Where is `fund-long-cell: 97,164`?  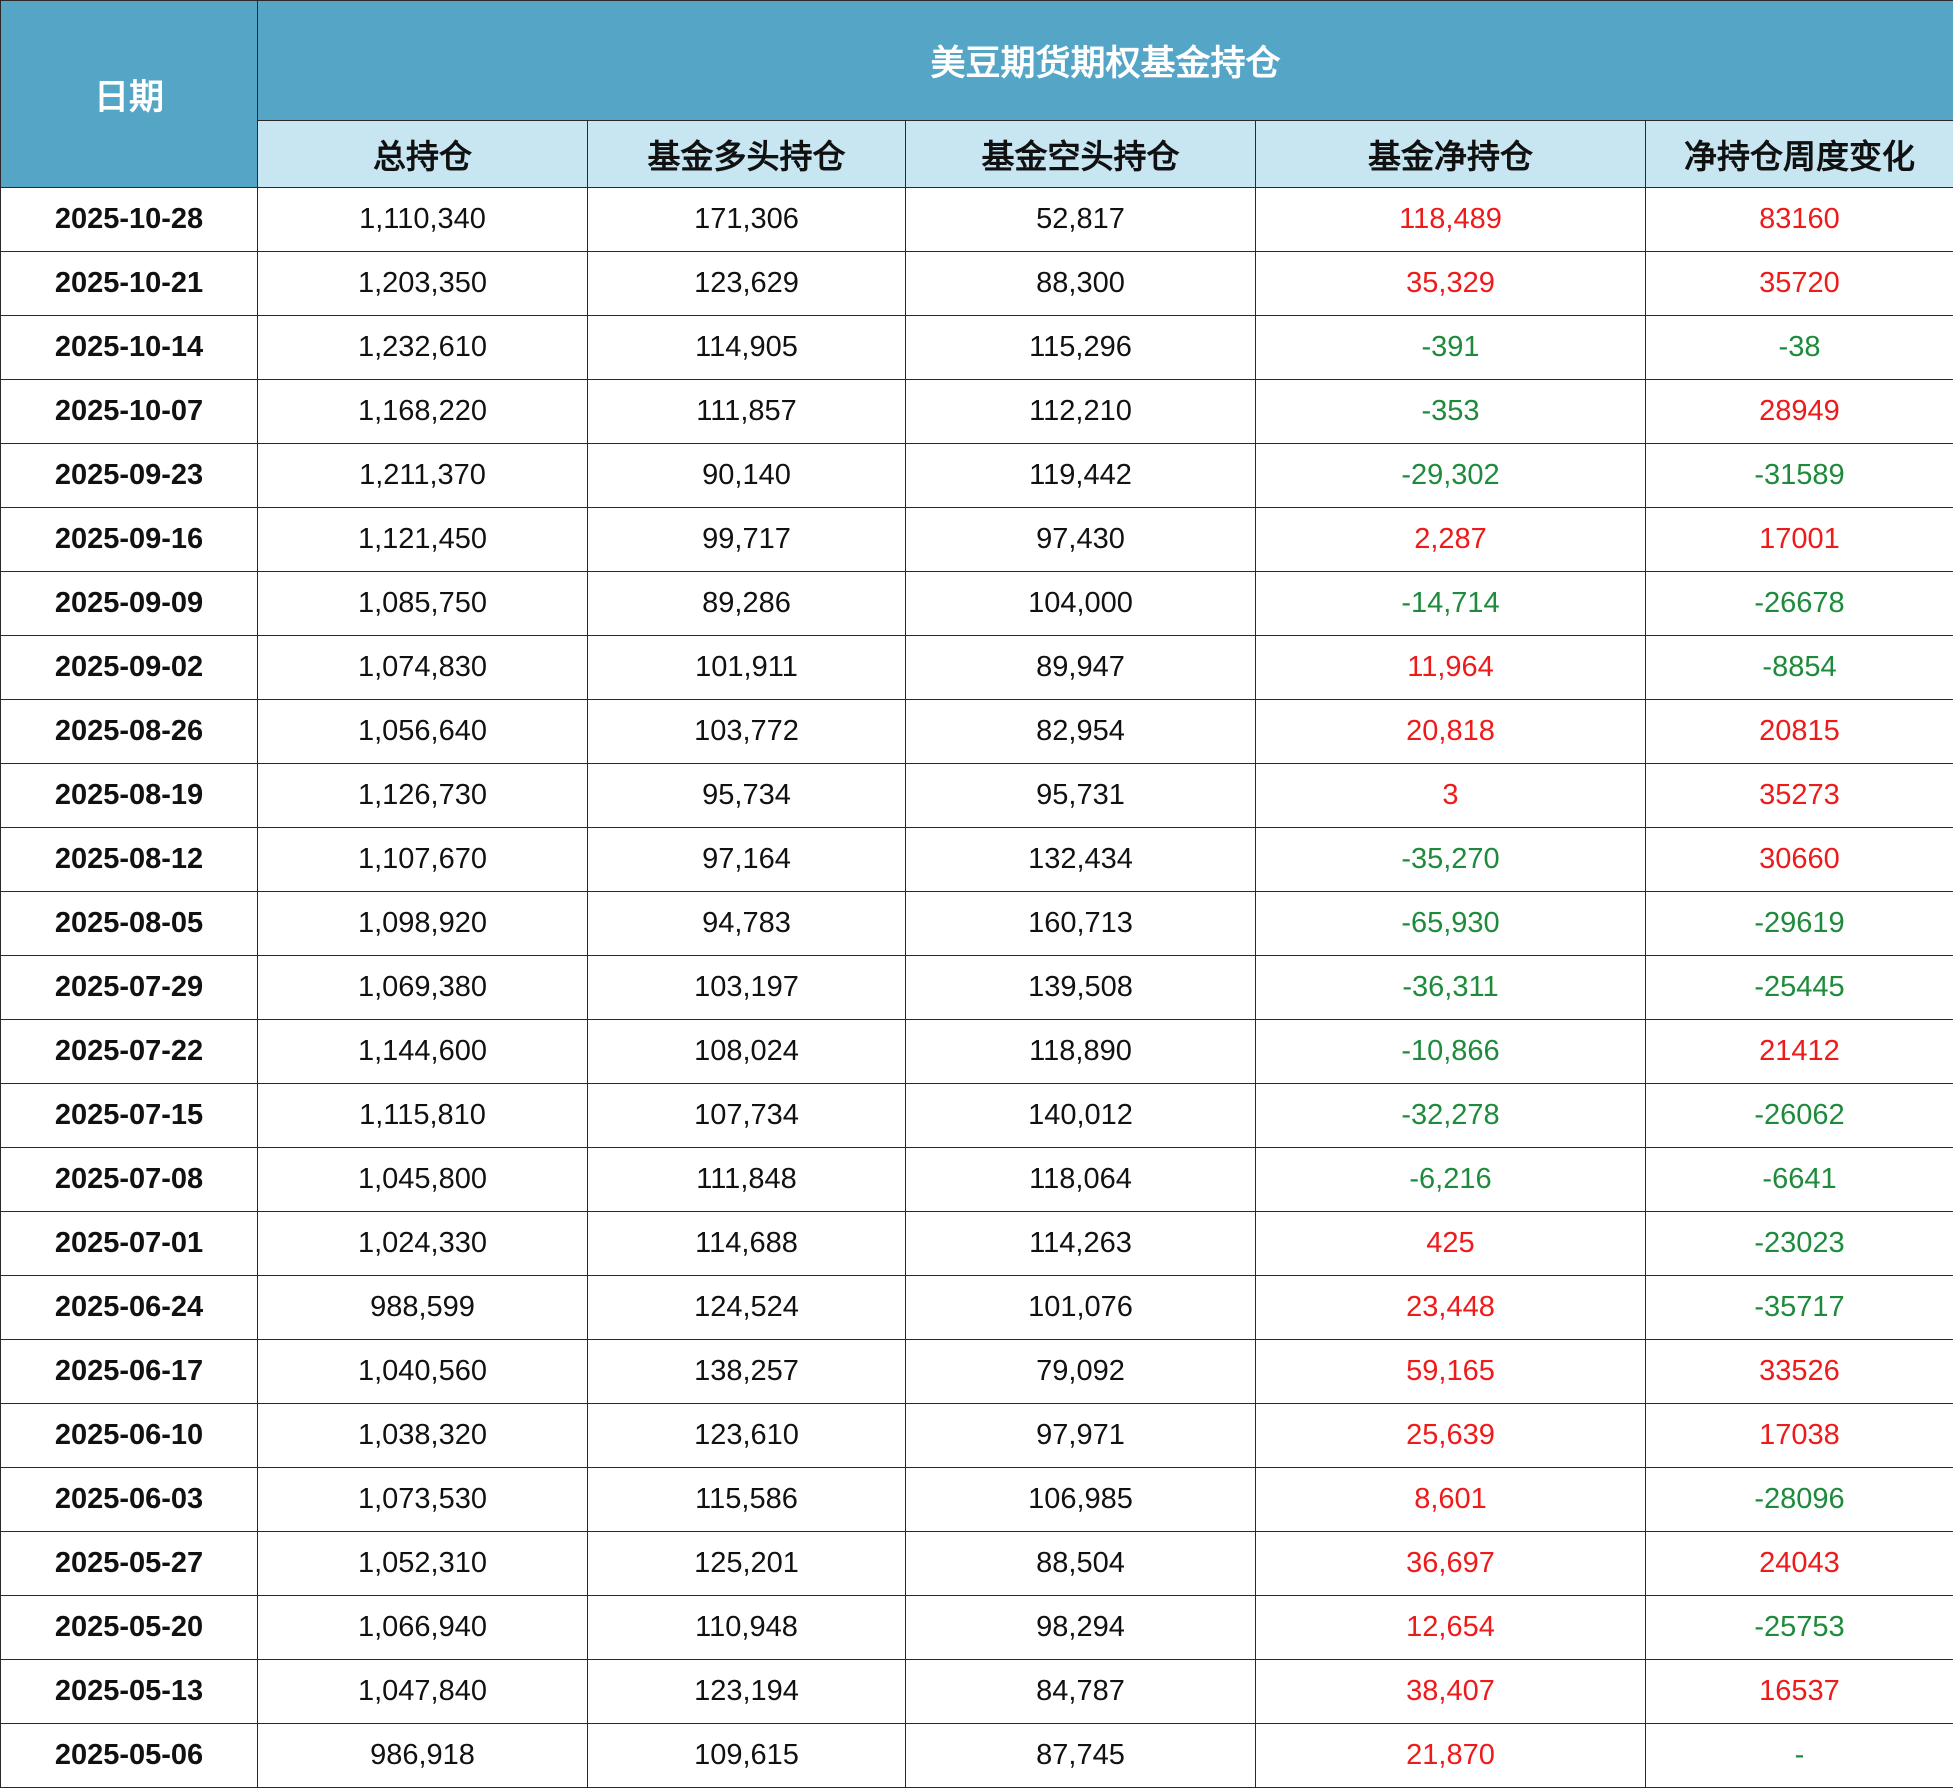 fund-long-cell: 97,164 is located at coordinates (747, 860).